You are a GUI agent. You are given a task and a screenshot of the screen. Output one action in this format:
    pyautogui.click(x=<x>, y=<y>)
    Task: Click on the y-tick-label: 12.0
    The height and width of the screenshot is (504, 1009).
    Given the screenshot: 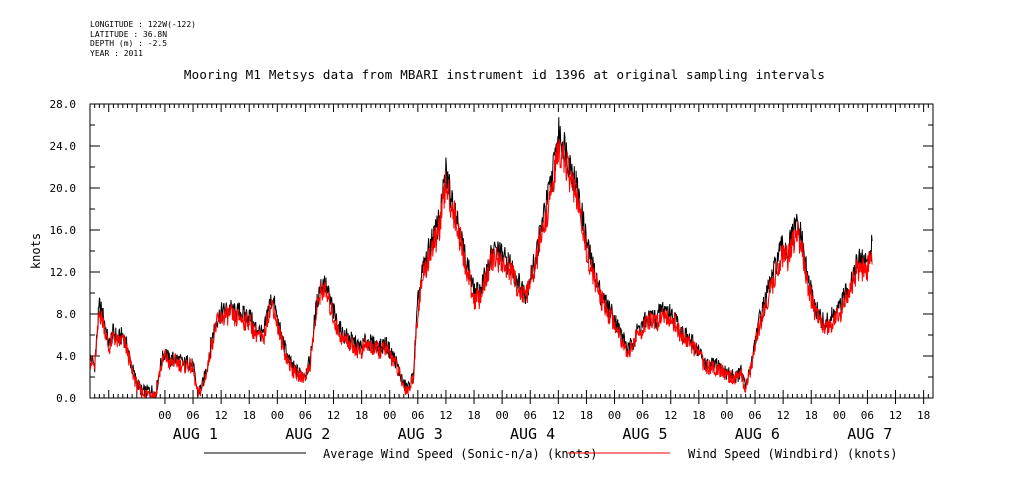 What is the action you would take?
    pyautogui.click(x=63, y=272)
    